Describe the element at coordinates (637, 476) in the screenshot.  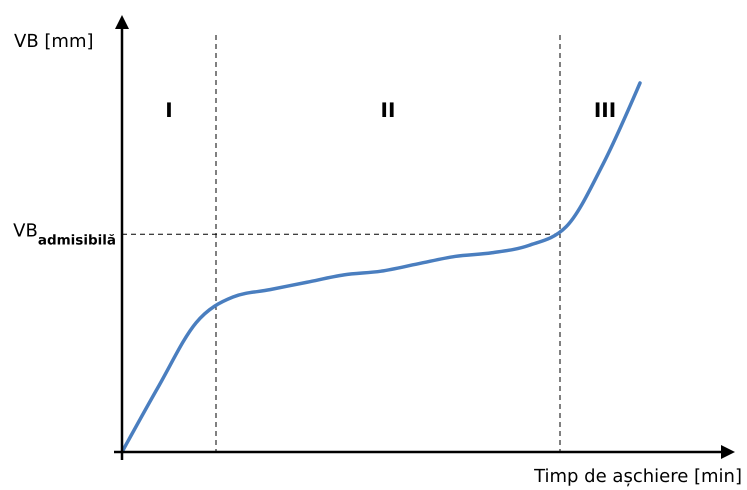
I see `x-axis-title: Timp de așchiere [min]` at that location.